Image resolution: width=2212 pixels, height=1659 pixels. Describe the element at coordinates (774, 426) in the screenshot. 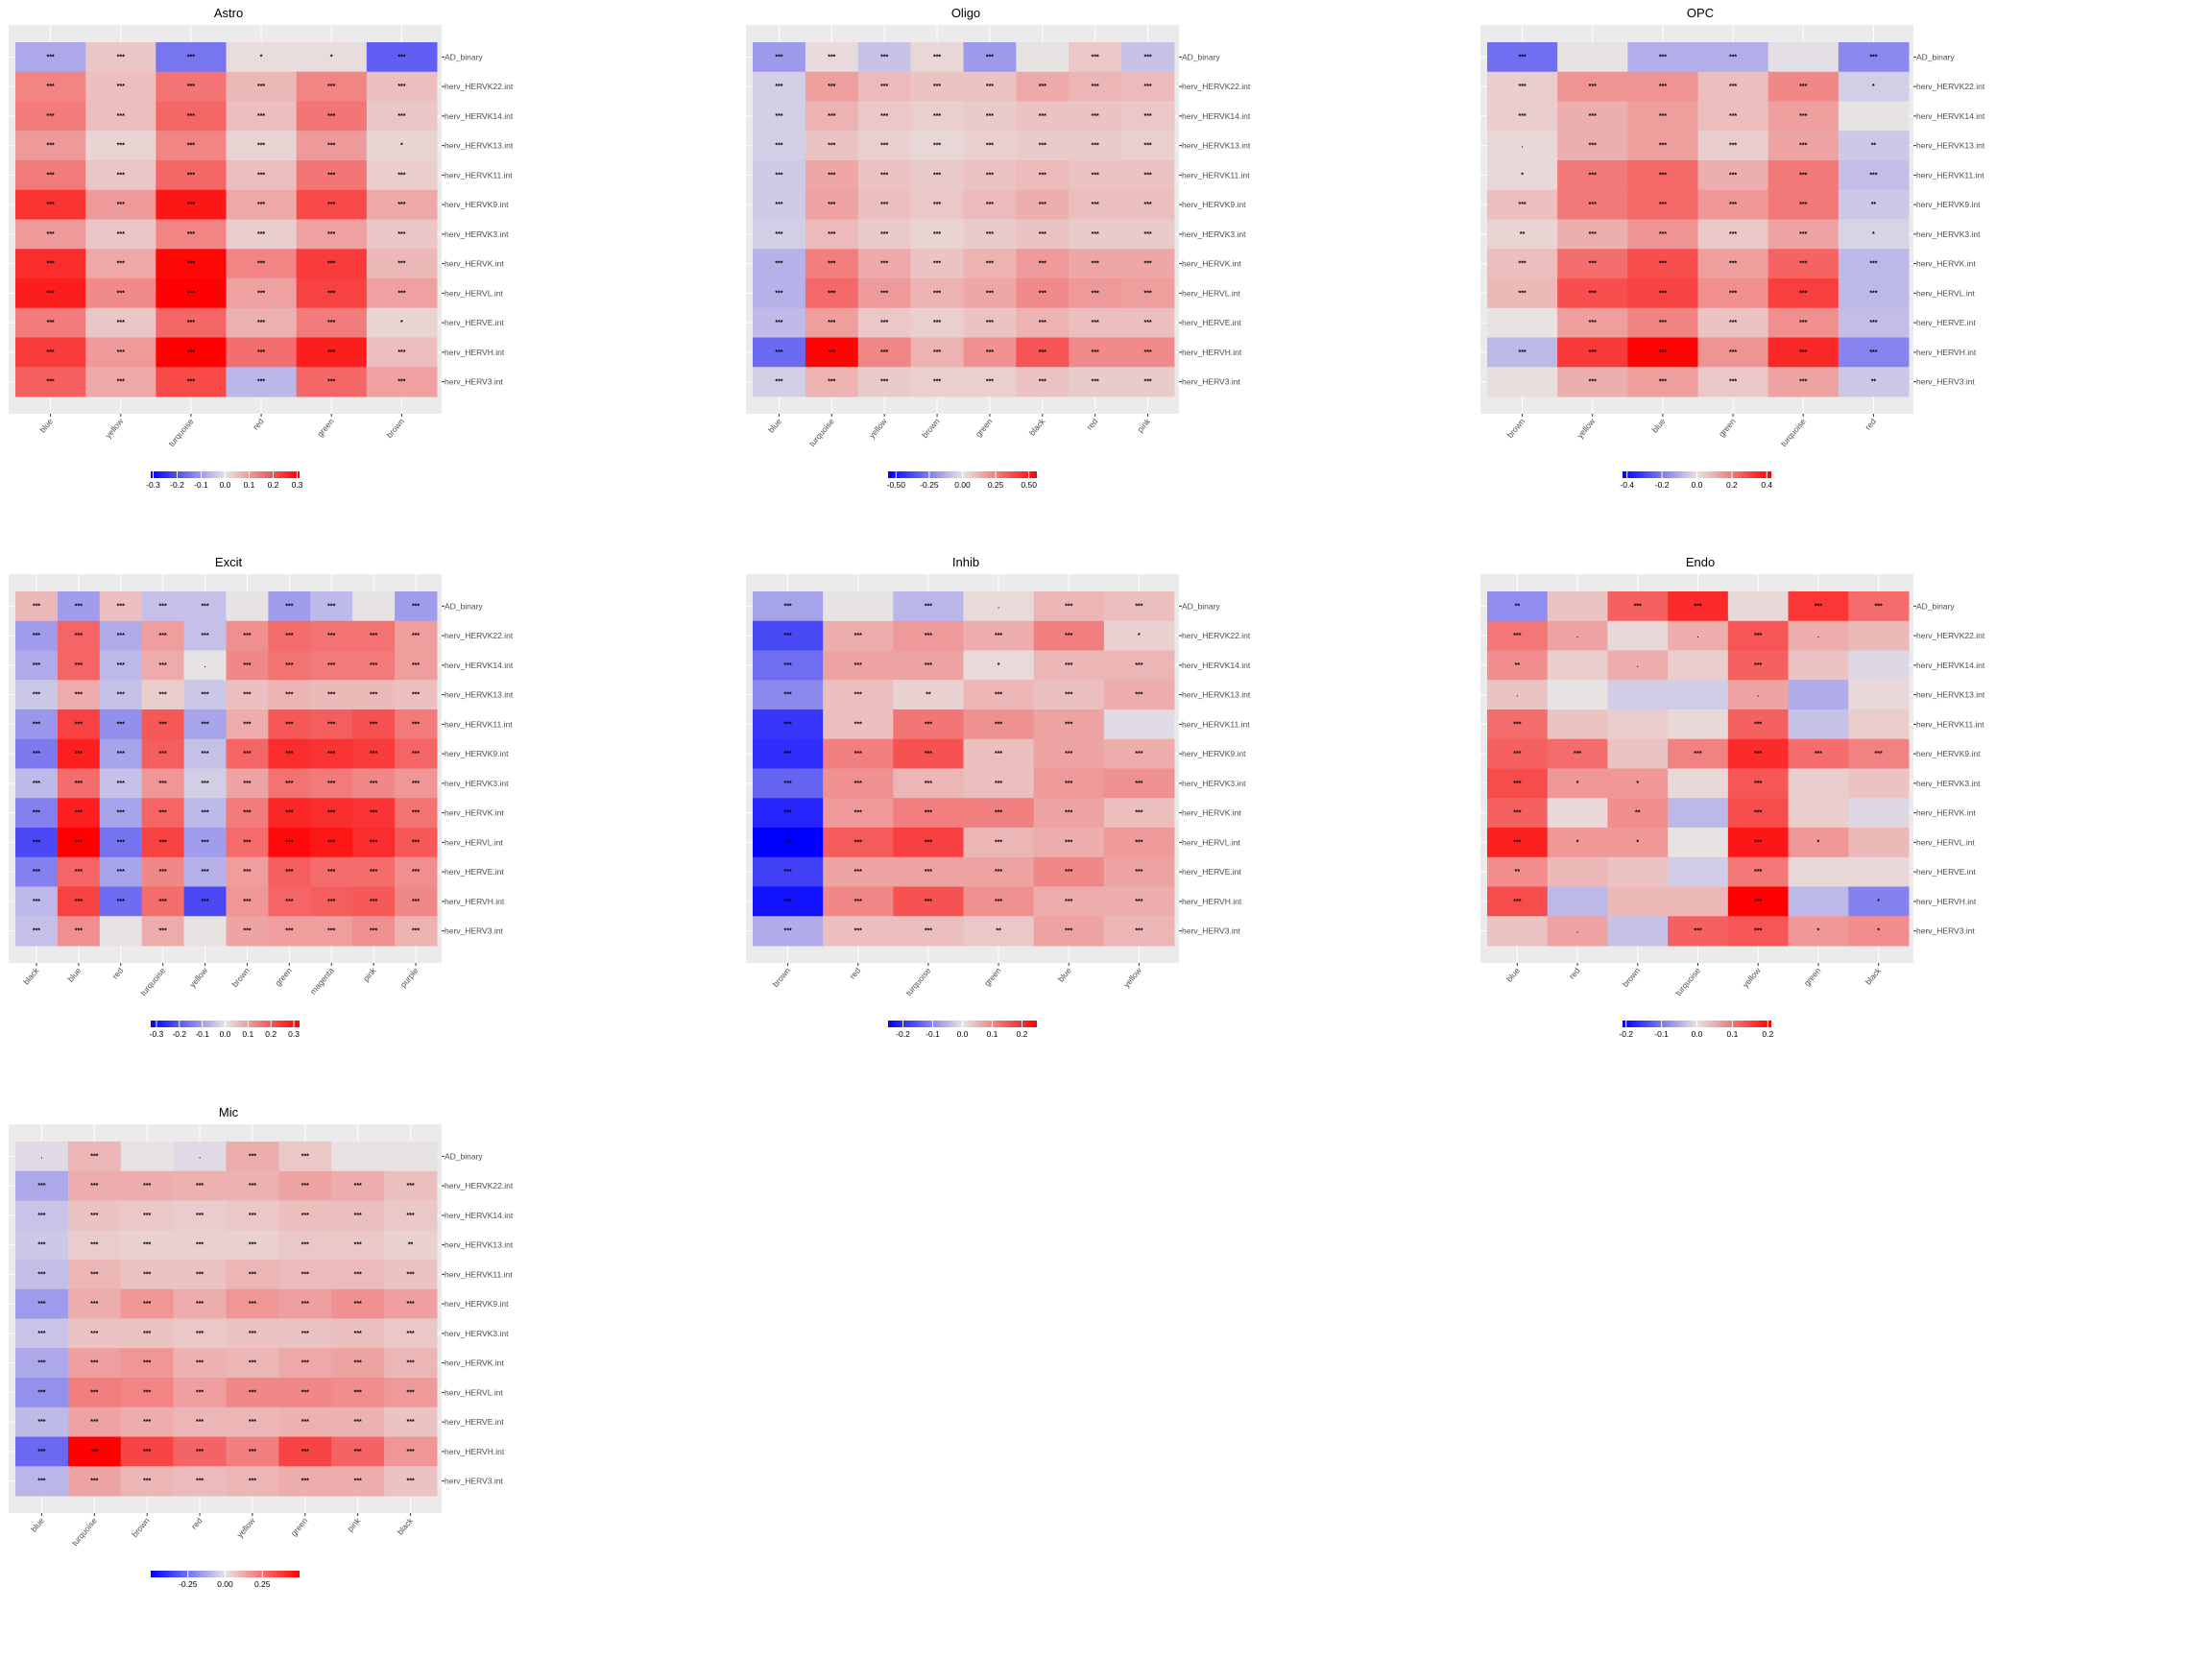

I see `x-tick-label: blue` at that location.